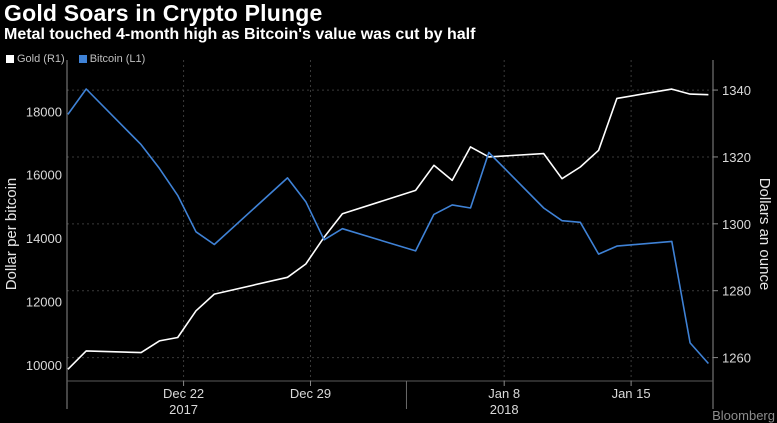 The height and width of the screenshot is (423, 777). What do you see at coordinates (736, 157) in the screenshot?
I see `right-tick-label: 1320` at bounding box center [736, 157].